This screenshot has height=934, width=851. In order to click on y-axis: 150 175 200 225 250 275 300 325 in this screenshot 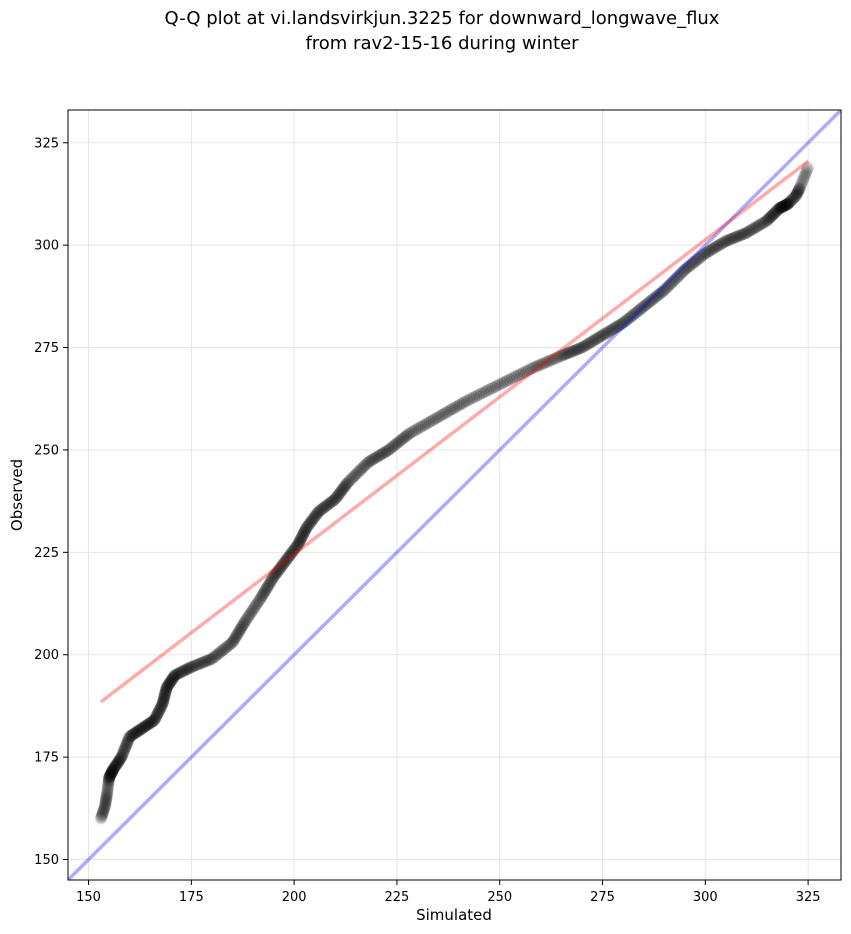, I will do `click(51, 502)`.